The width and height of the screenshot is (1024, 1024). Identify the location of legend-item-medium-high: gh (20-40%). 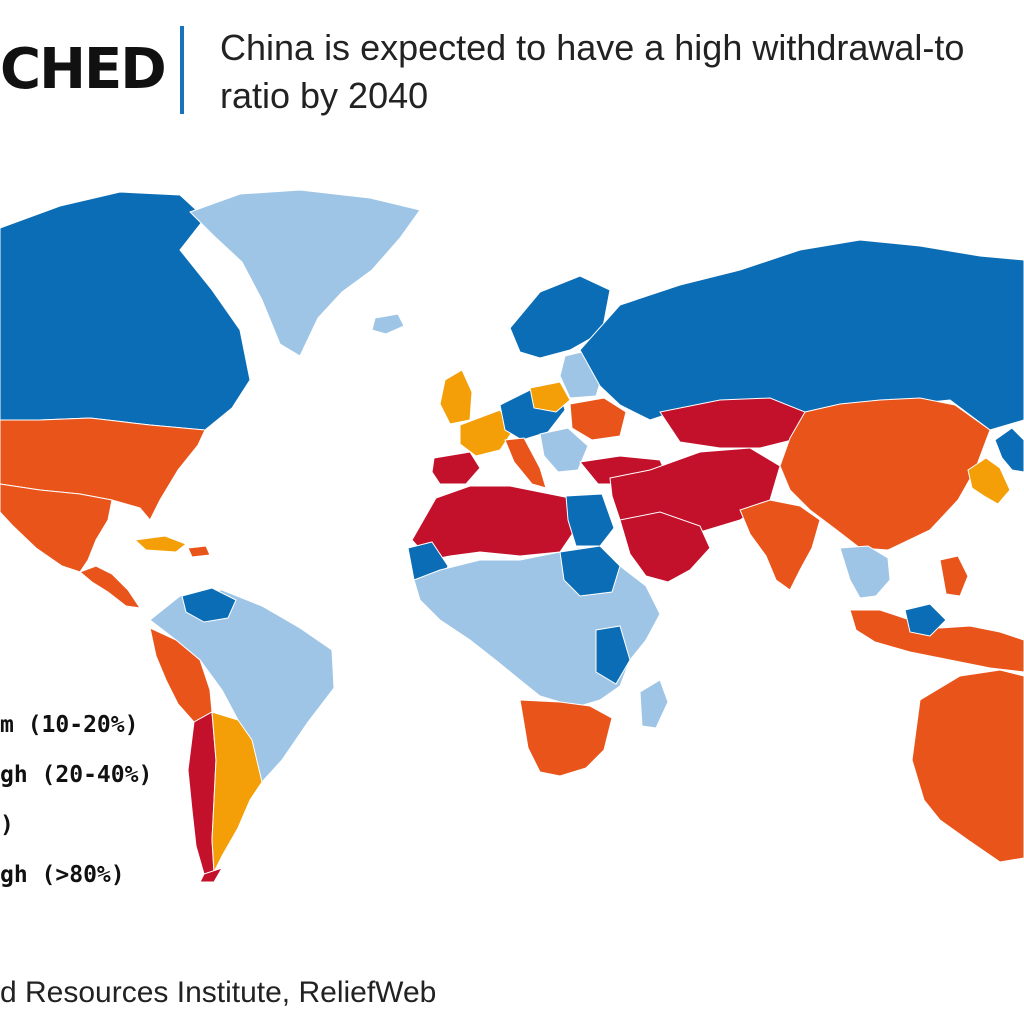
(76, 775).